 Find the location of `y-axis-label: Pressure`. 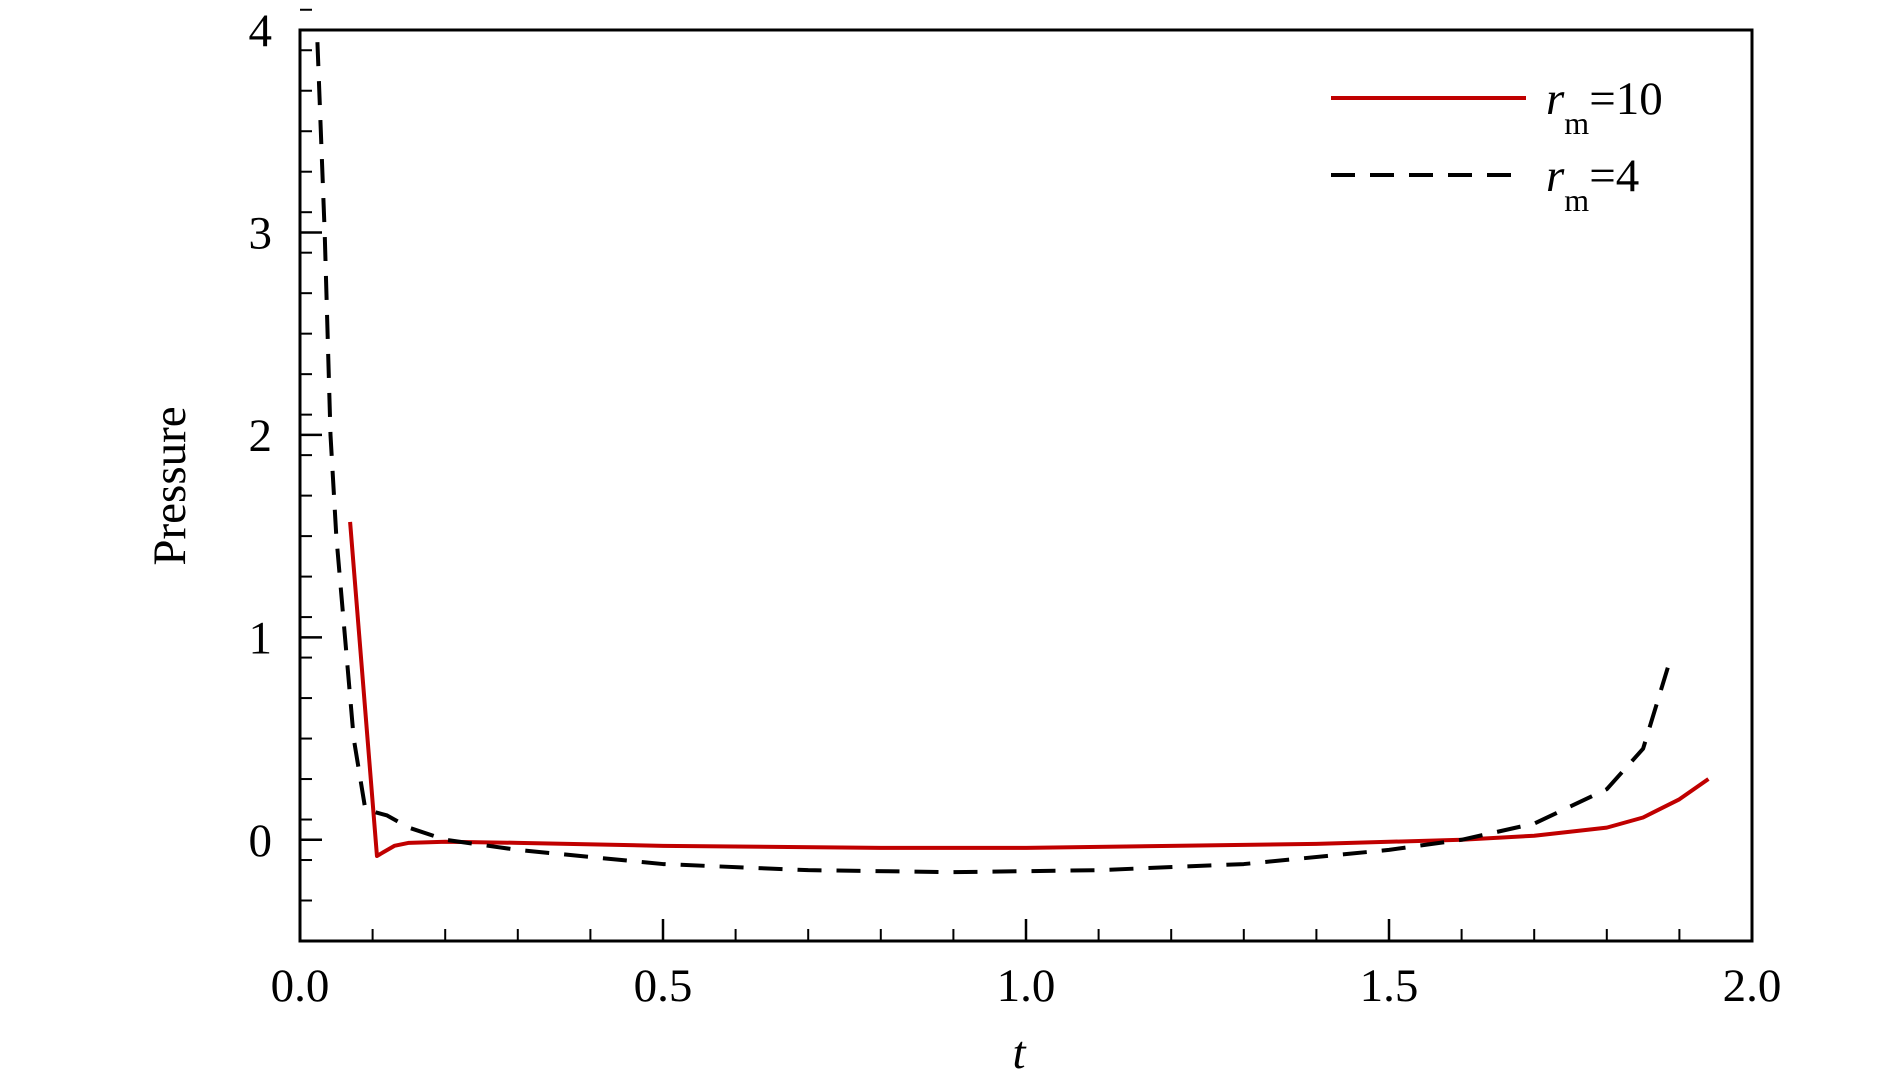

y-axis-label: Pressure is located at coordinates (170, 485).